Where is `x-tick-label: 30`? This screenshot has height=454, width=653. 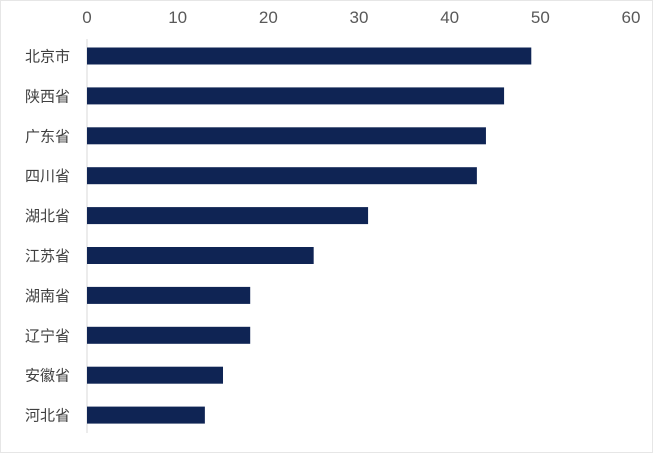 x-tick-label: 30 is located at coordinates (359, 17).